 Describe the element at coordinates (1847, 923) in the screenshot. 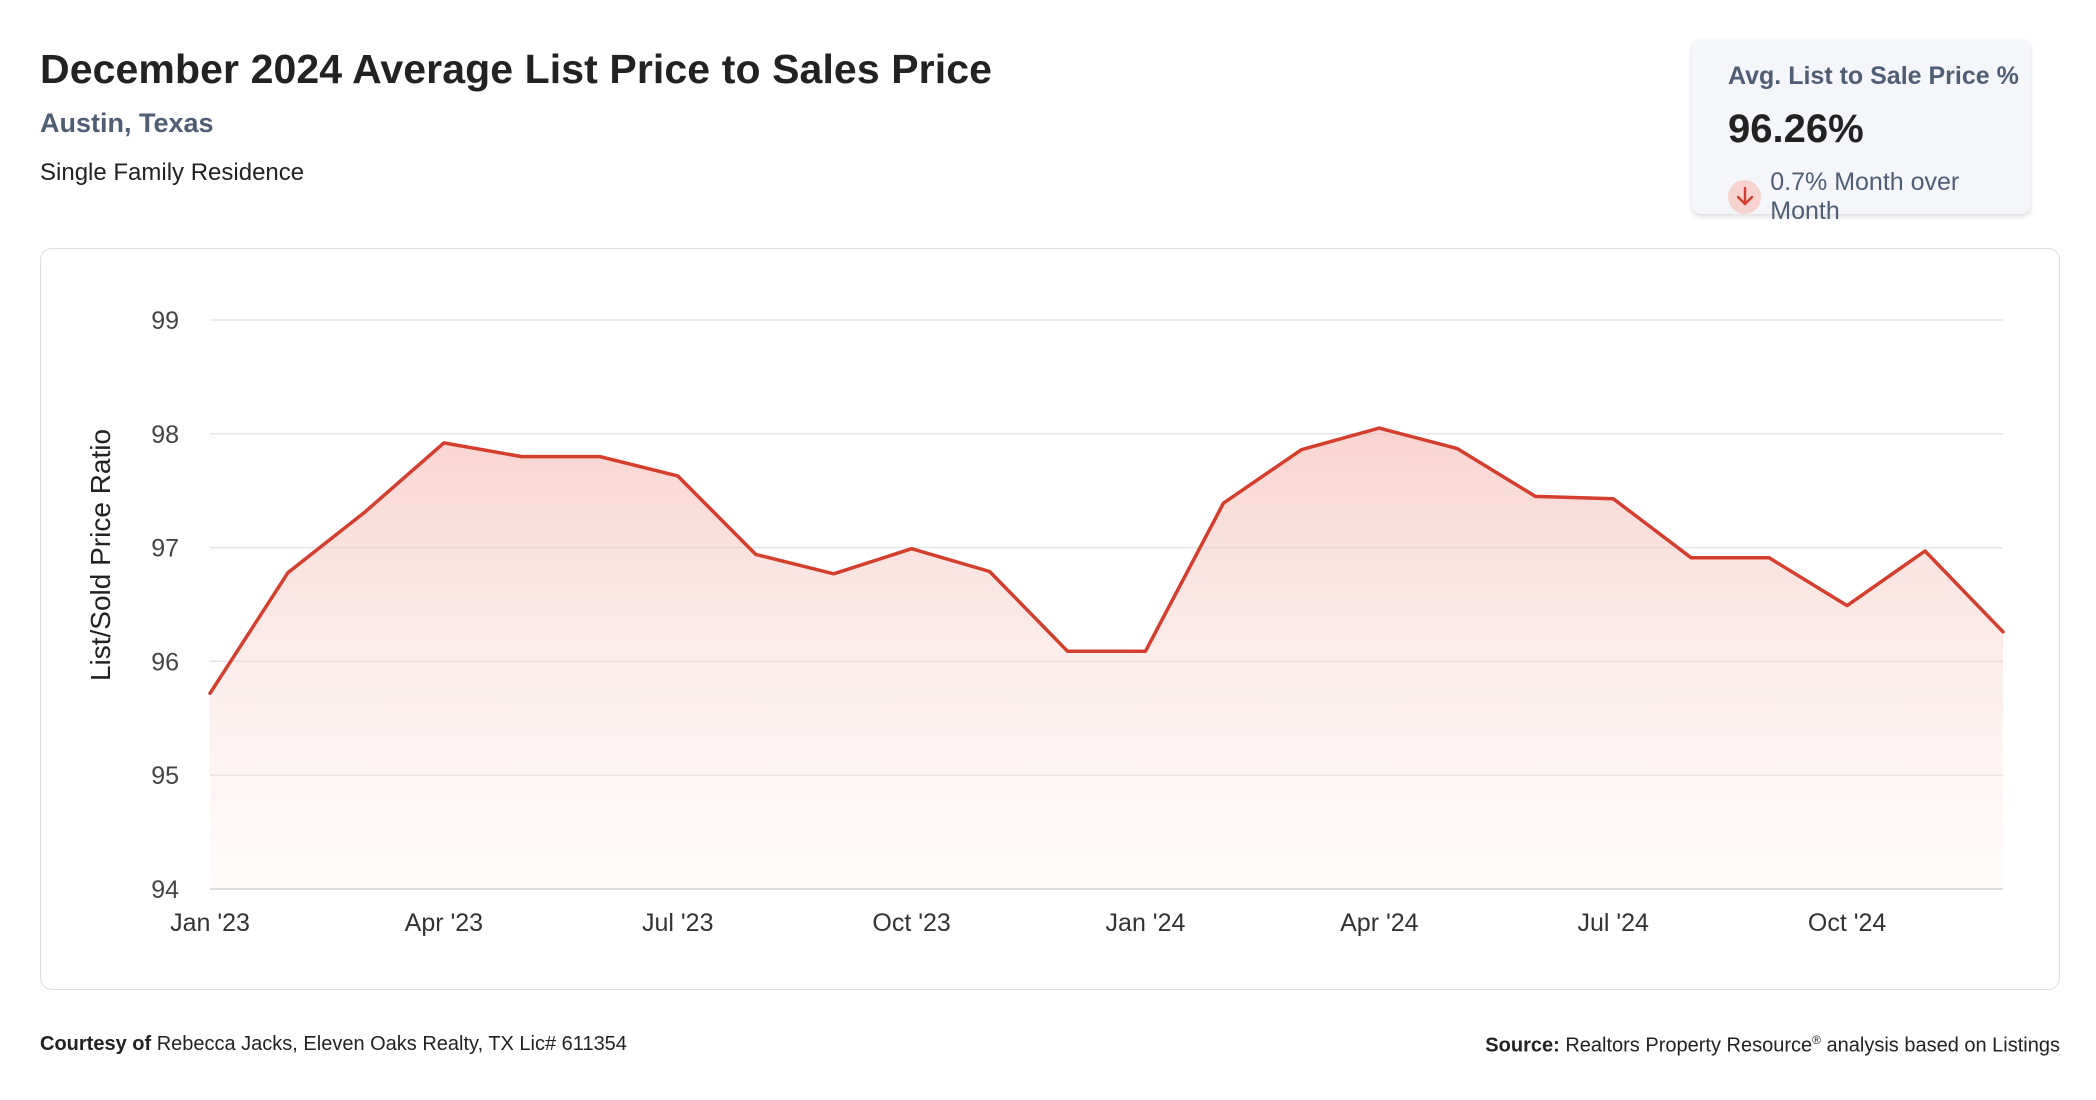

I see `x-tick-label: Oct '24` at that location.